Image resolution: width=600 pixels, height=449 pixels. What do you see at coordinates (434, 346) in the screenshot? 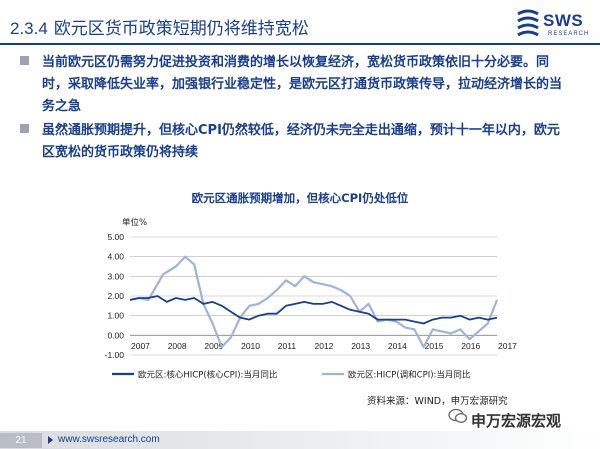
I see `x-tick-label: 2015` at bounding box center [434, 346].